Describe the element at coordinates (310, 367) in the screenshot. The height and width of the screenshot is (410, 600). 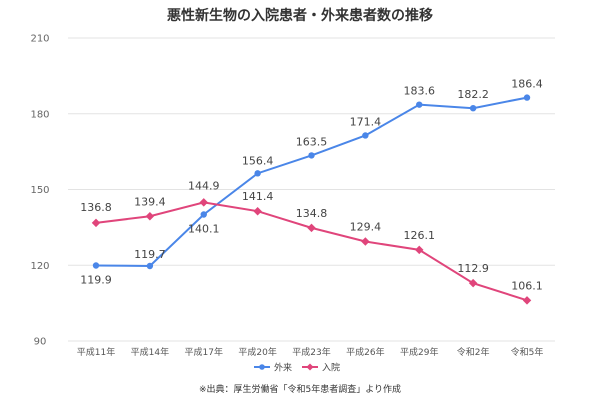
I see `legend-marker-nyuin` at that location.